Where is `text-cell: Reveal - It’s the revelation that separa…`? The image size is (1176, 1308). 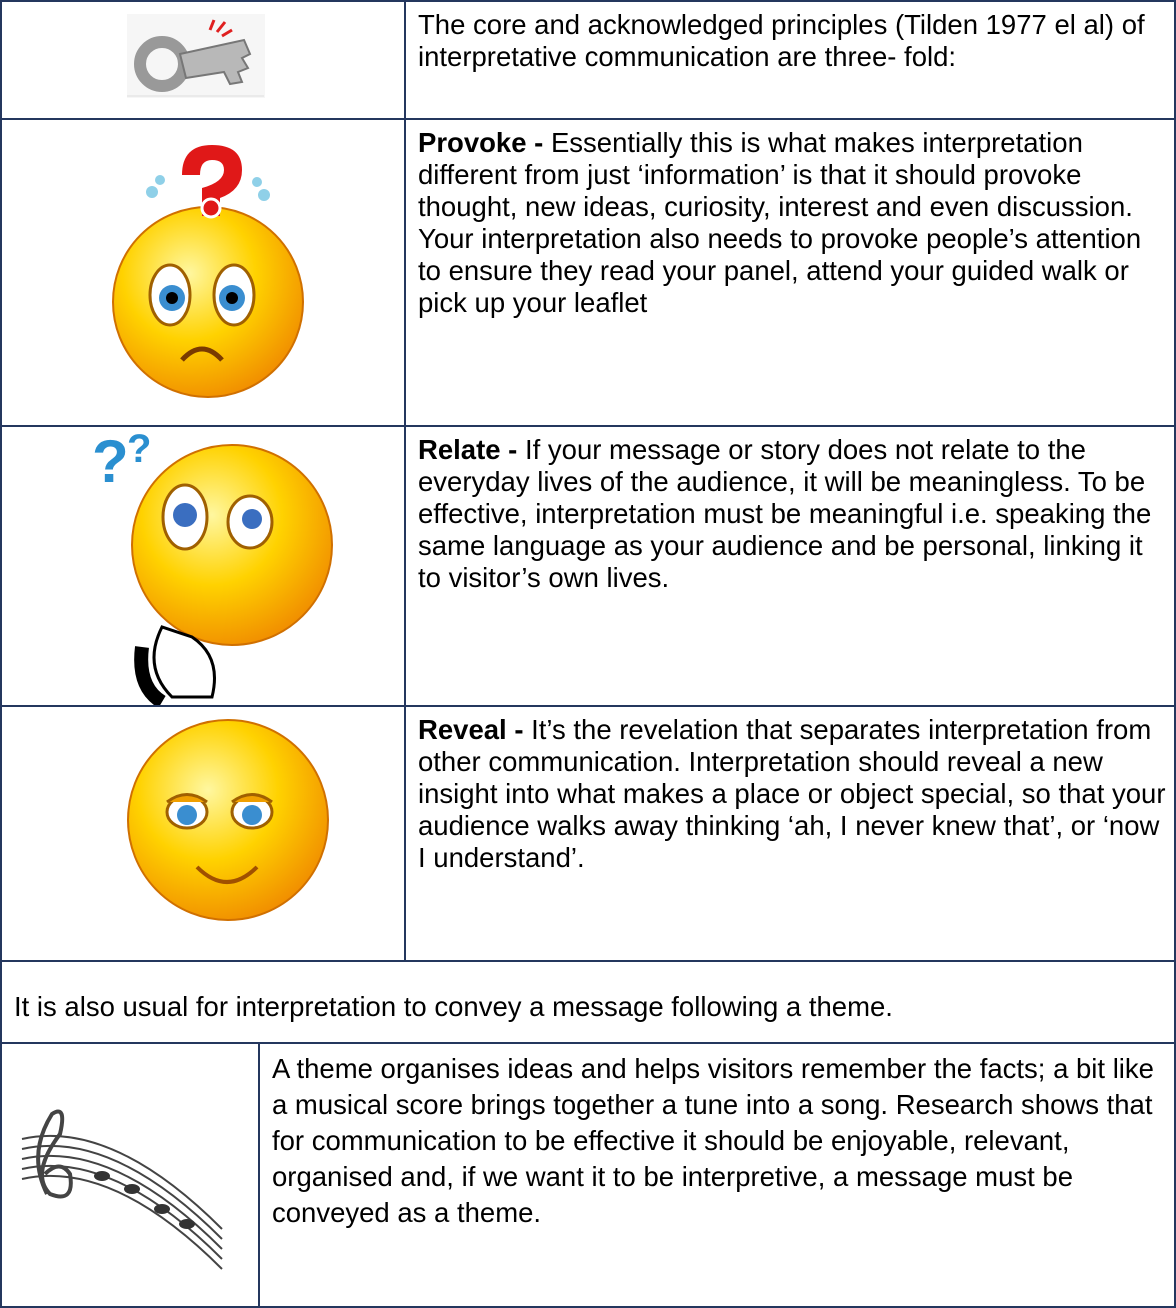 text-cell: Reveal - It’s the revelation that separa… is located at coordinates (790, 833).